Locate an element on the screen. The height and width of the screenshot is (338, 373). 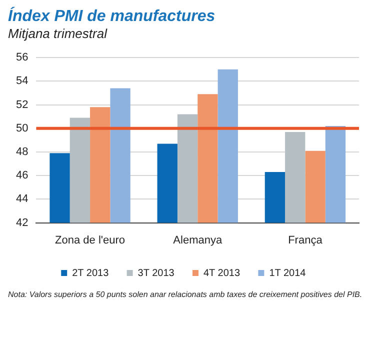
x-tick-label: França is located at coordinates (306, 240).